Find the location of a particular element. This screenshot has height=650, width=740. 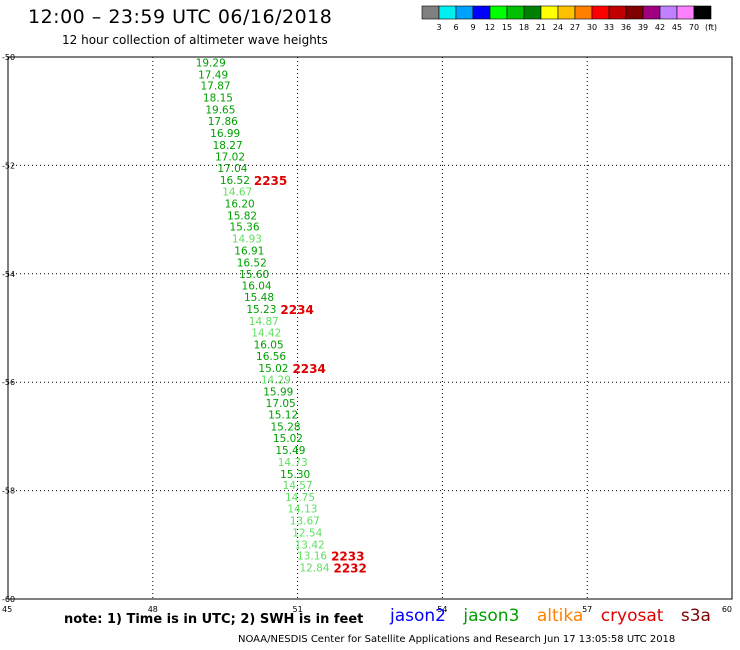

satellite-jason2: jason2 is located at coordinates (418, 616).